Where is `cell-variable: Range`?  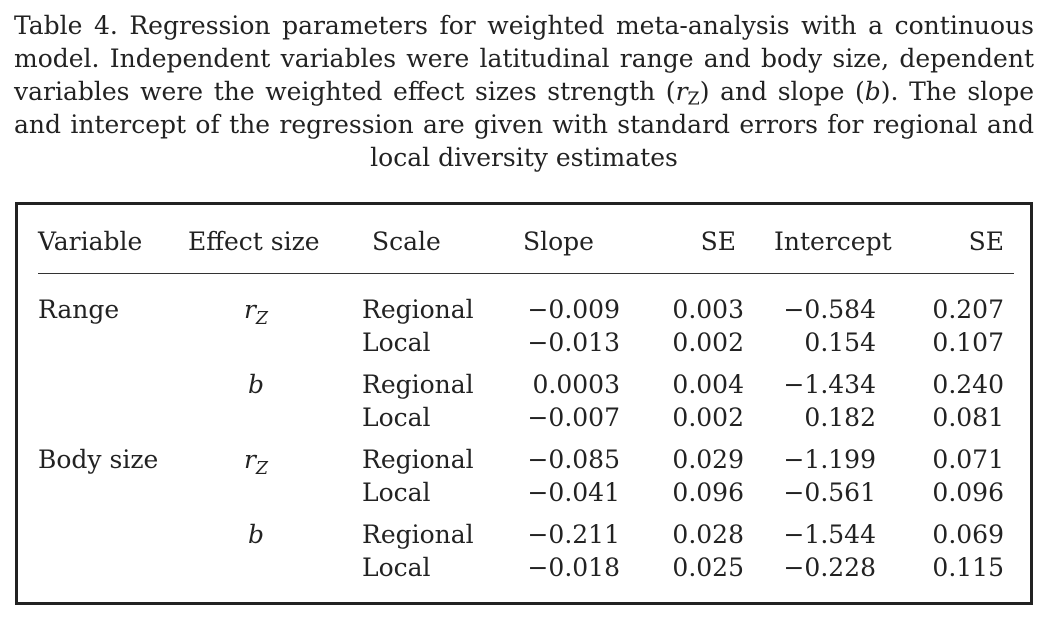 cell-variable: Range is located at coordinates (79, 309).